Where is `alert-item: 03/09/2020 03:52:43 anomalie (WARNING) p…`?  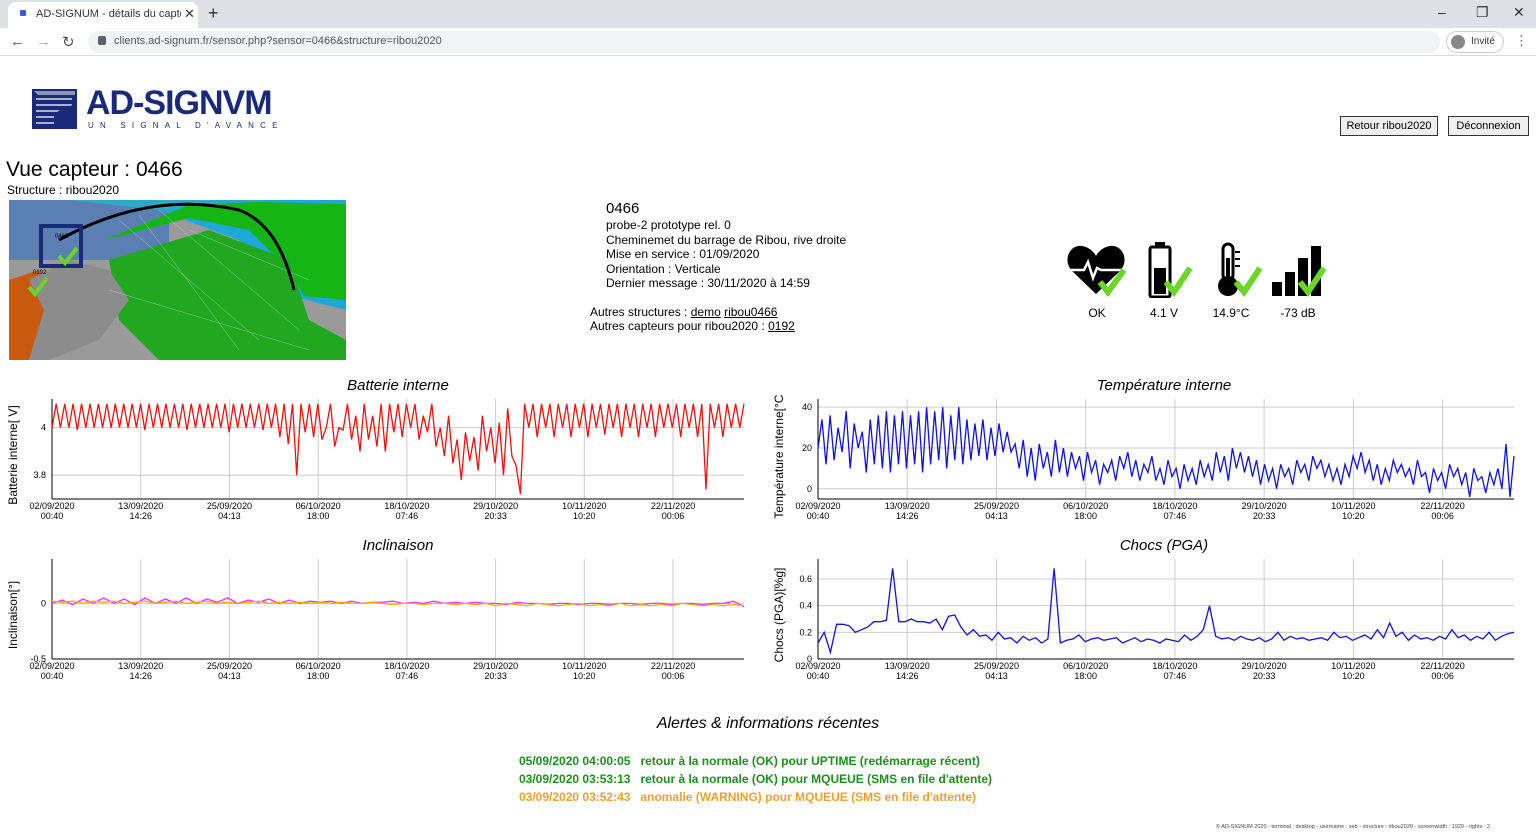 alert-item: 03/09/2020 03:52:43 anomalie (WARNING) p… is located at coordinates (747, 797).